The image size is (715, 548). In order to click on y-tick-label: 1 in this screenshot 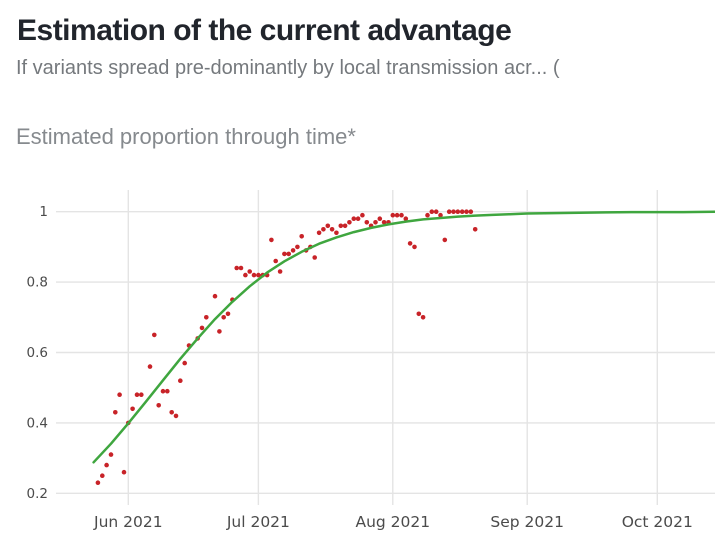, I will do `click(43, 212)`.